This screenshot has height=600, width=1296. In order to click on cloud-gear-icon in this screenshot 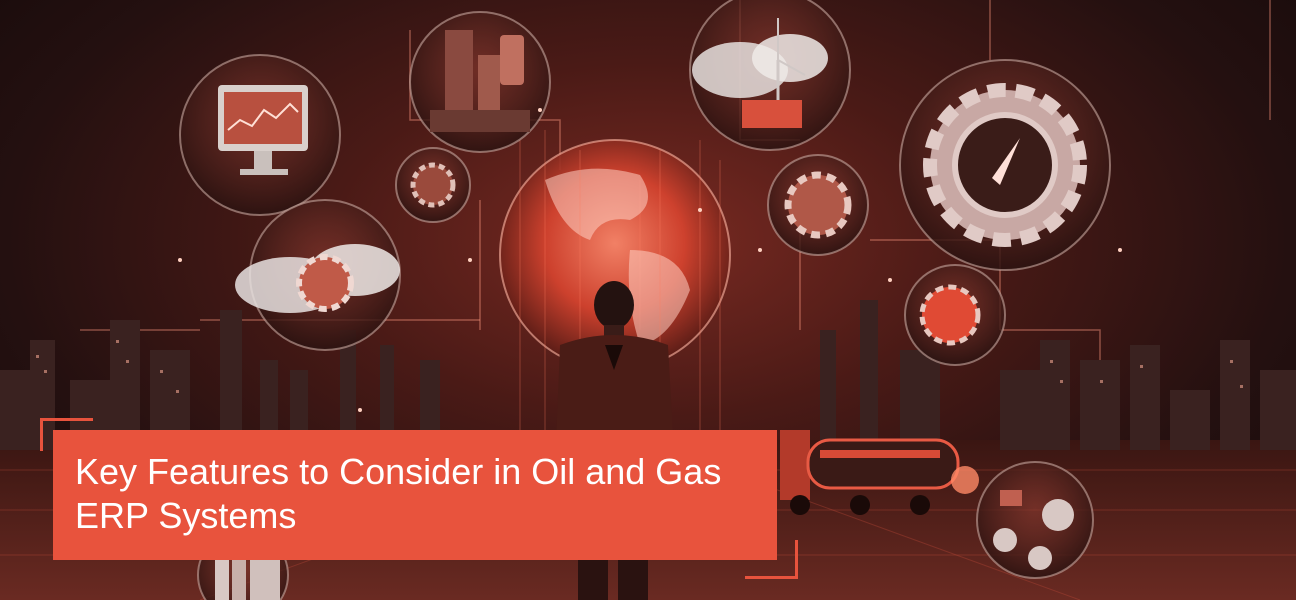, I will do `click(318, 275)`.